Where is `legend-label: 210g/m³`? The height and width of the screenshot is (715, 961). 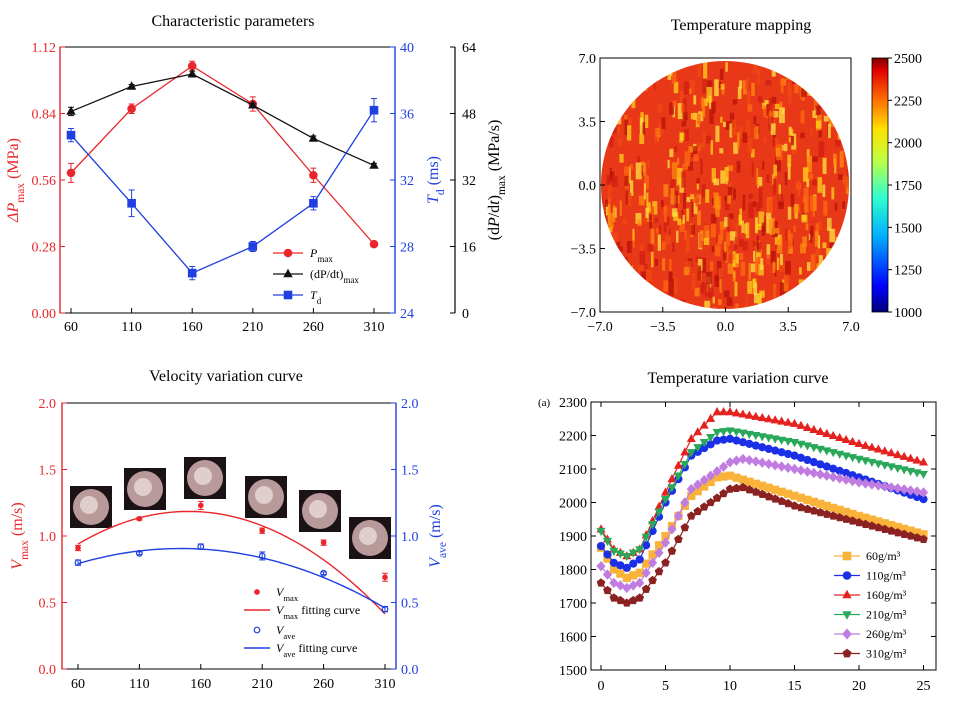
legend-label: 210g/m³ is located at coordinates (886, 615).